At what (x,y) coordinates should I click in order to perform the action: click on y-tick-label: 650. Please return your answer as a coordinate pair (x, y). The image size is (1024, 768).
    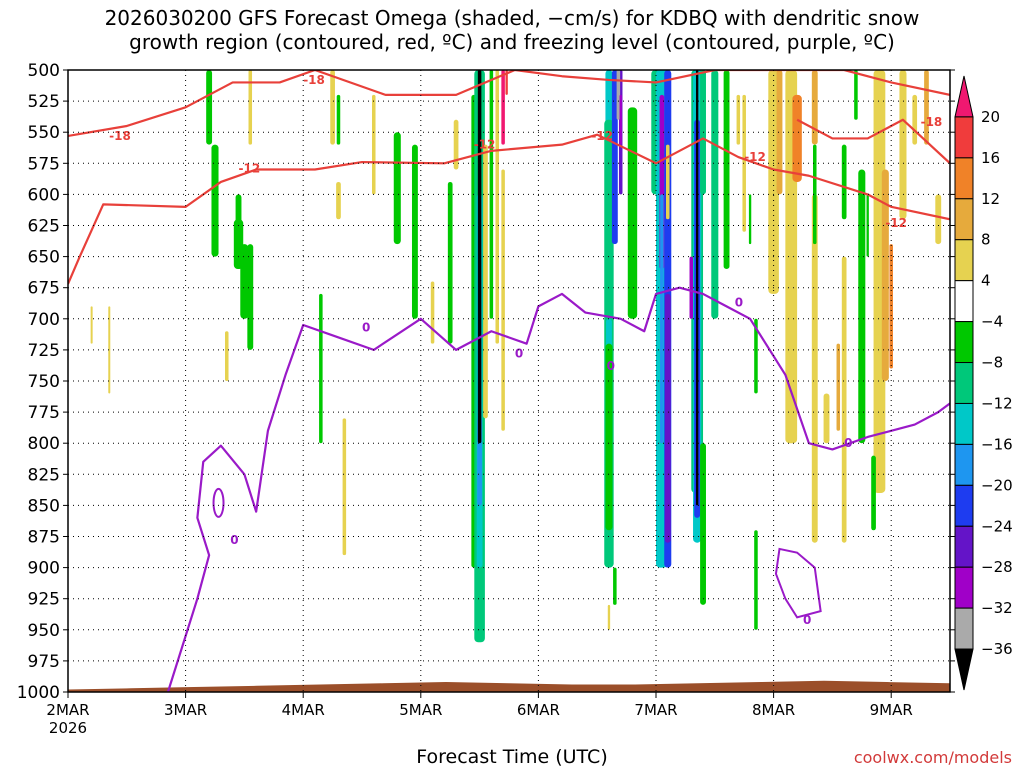
    Looking at the image, I should click on (44, 258).